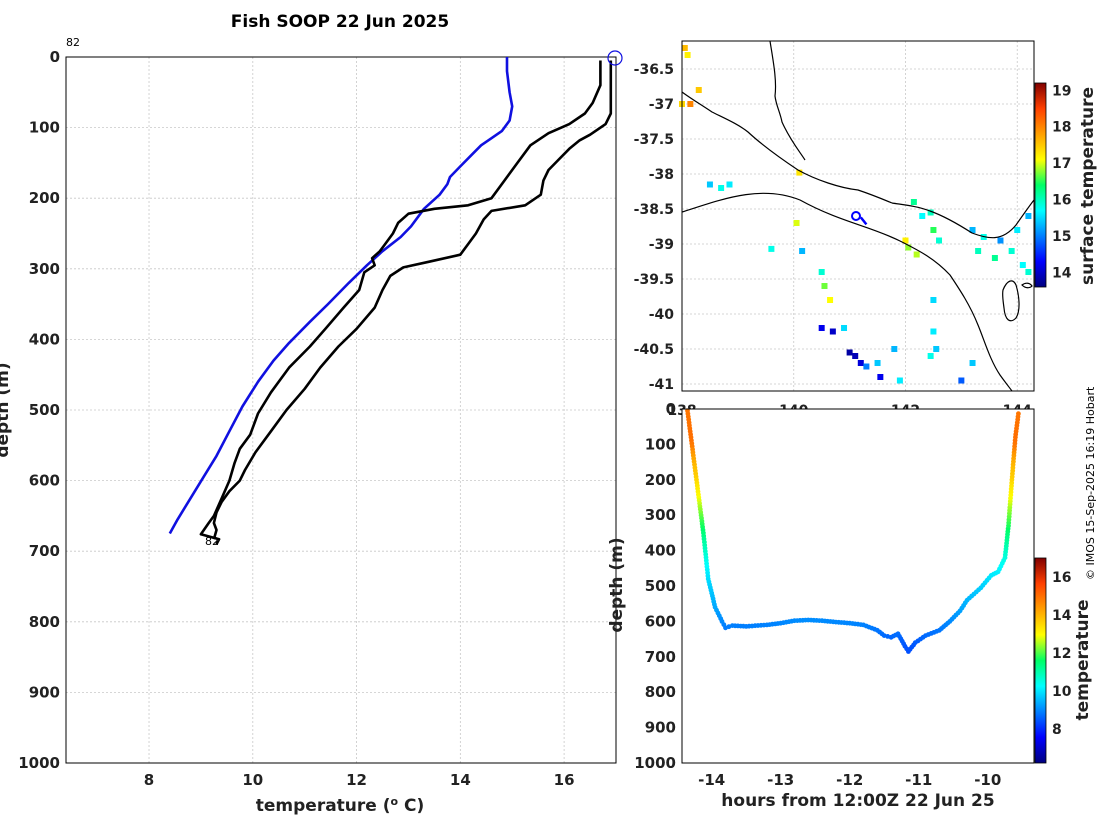 The height and width of the screenshot is (820, 1100). Describe the element at coordinates (1061, 128) in the screenshot. I see `sst-colorbar-tick-label: 18` at that location.